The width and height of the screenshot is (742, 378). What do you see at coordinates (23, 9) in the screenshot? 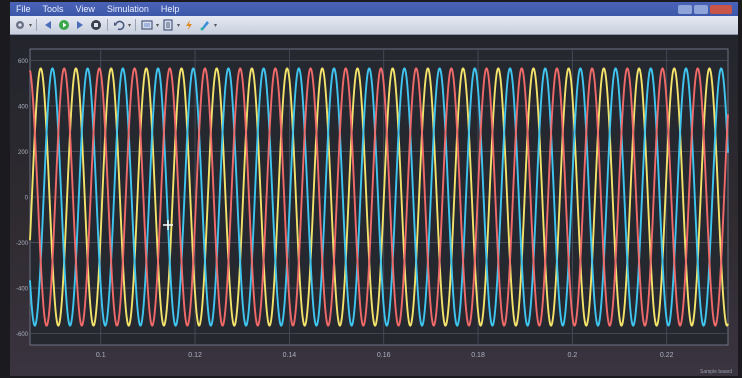
I see `menu-file: File` at bounding box center [23, 9].